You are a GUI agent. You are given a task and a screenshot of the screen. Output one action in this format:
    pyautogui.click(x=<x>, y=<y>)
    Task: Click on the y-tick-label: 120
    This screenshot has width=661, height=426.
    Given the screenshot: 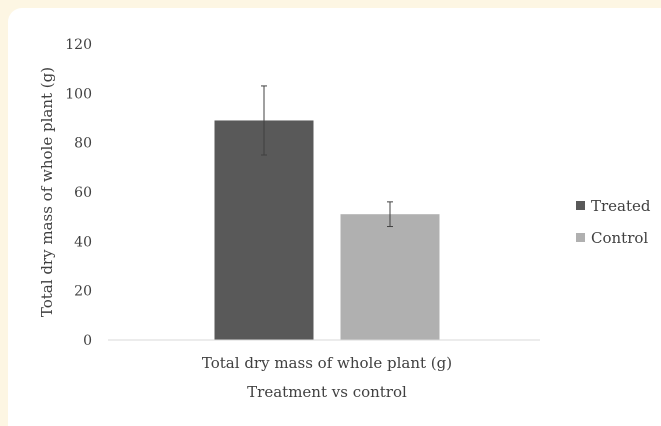 What is the action you would take?
    pyautogui.click(x=78, y=45)
    